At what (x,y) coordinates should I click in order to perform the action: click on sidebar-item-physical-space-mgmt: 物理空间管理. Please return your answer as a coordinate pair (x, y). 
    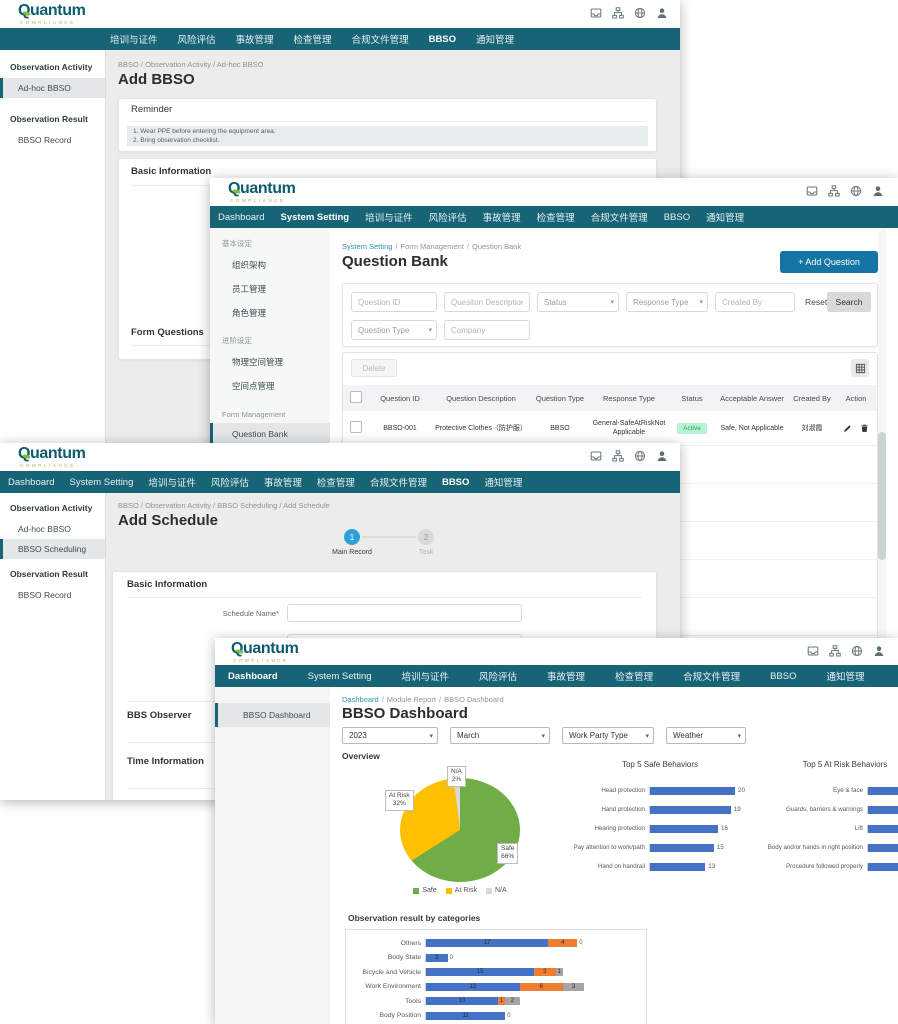
    Looking at the image, I should click on (258, 362).